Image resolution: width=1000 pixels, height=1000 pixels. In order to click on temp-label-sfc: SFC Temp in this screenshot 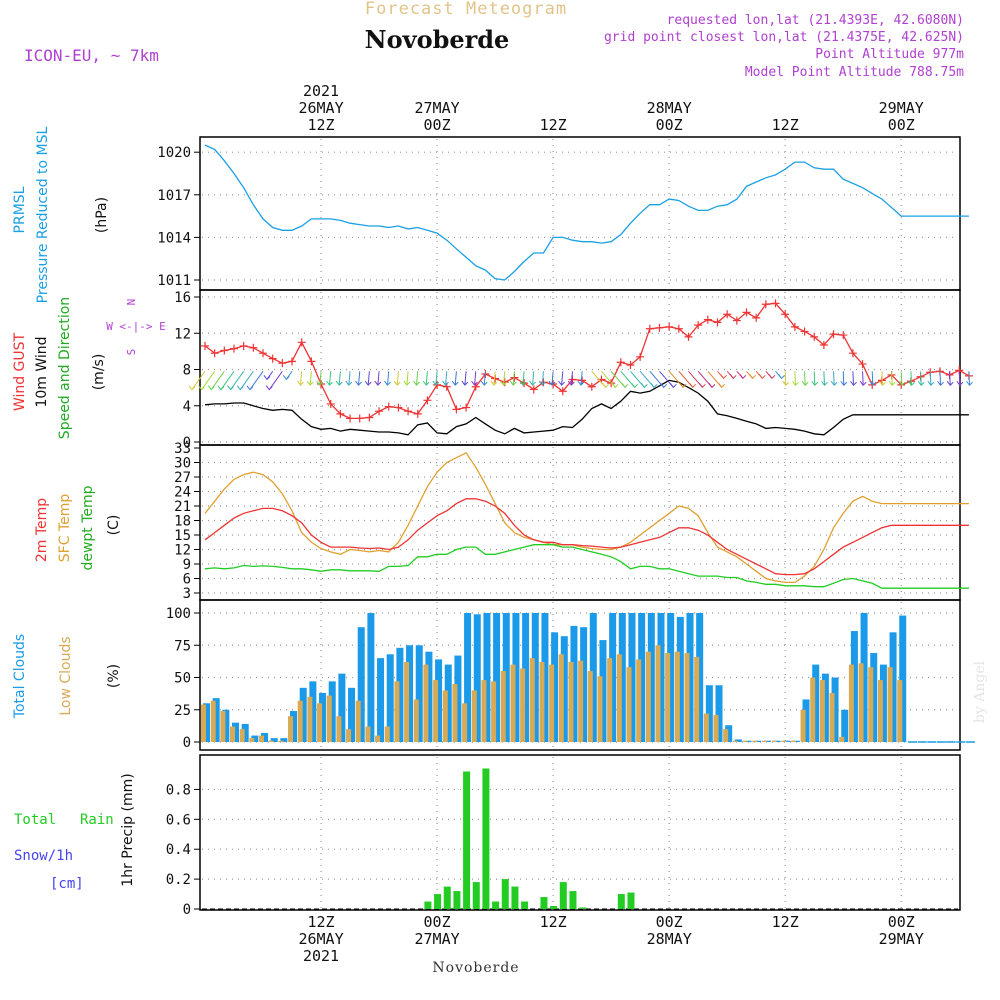, I will do `click(65, 528)`.